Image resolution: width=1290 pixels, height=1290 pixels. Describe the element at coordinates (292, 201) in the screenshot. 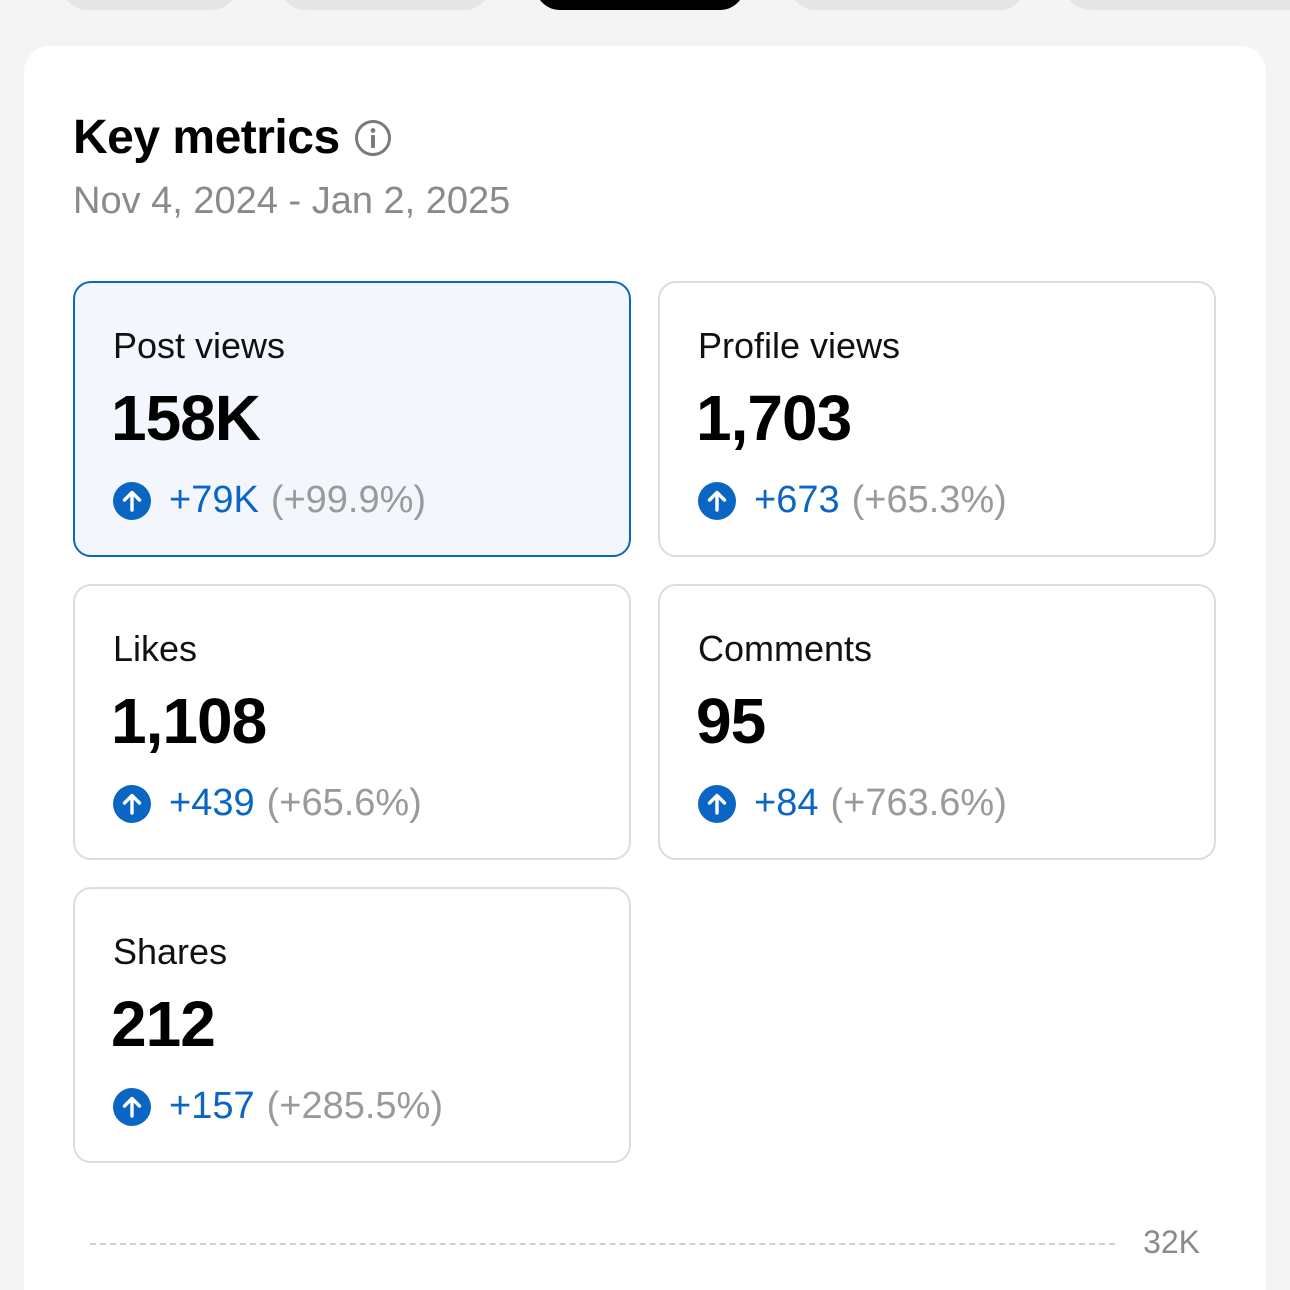

I see `date-range: Nov 4, 2024 - Jan 2, 2025` at that location.